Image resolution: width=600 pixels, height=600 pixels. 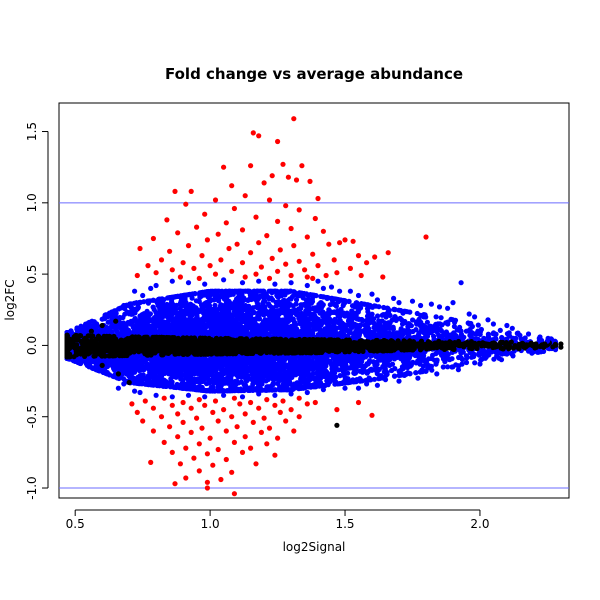 I want to click on chart-title: Fold change vs average abundance, so click(x=314, y=74).